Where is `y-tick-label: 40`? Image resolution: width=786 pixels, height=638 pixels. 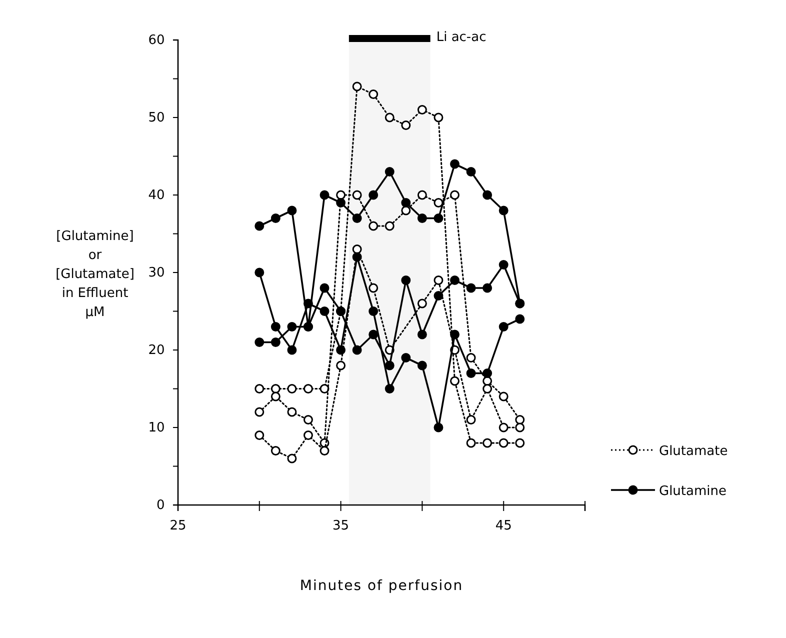 y-tick-label: 40 is located at coordinates (156, 196).